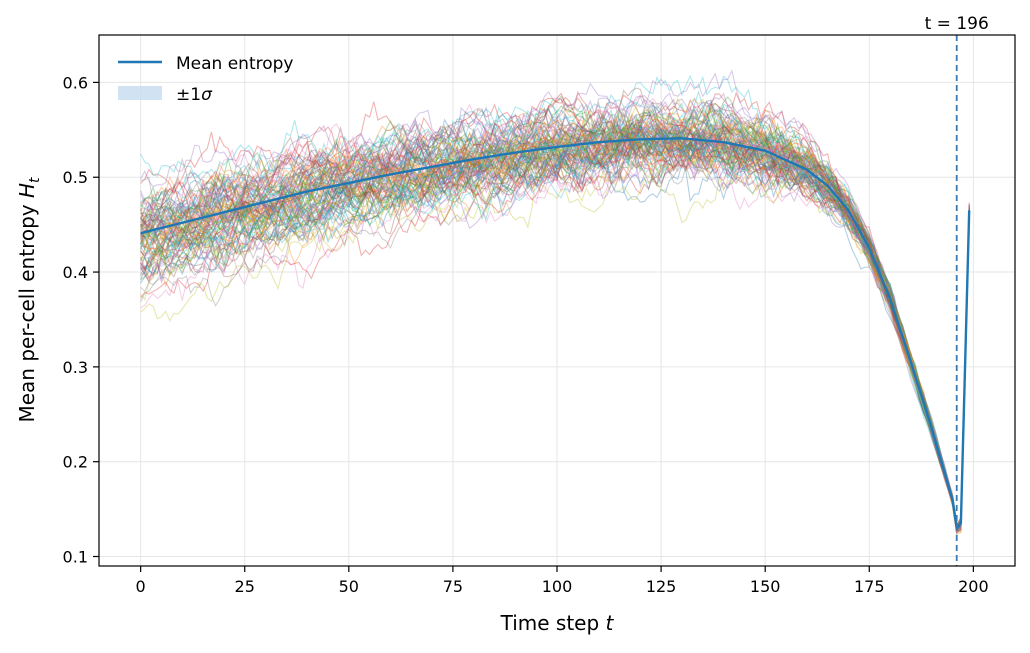 The image size is (1030, 653). I want to click on x-tick-label: 25, so click(245, 586).